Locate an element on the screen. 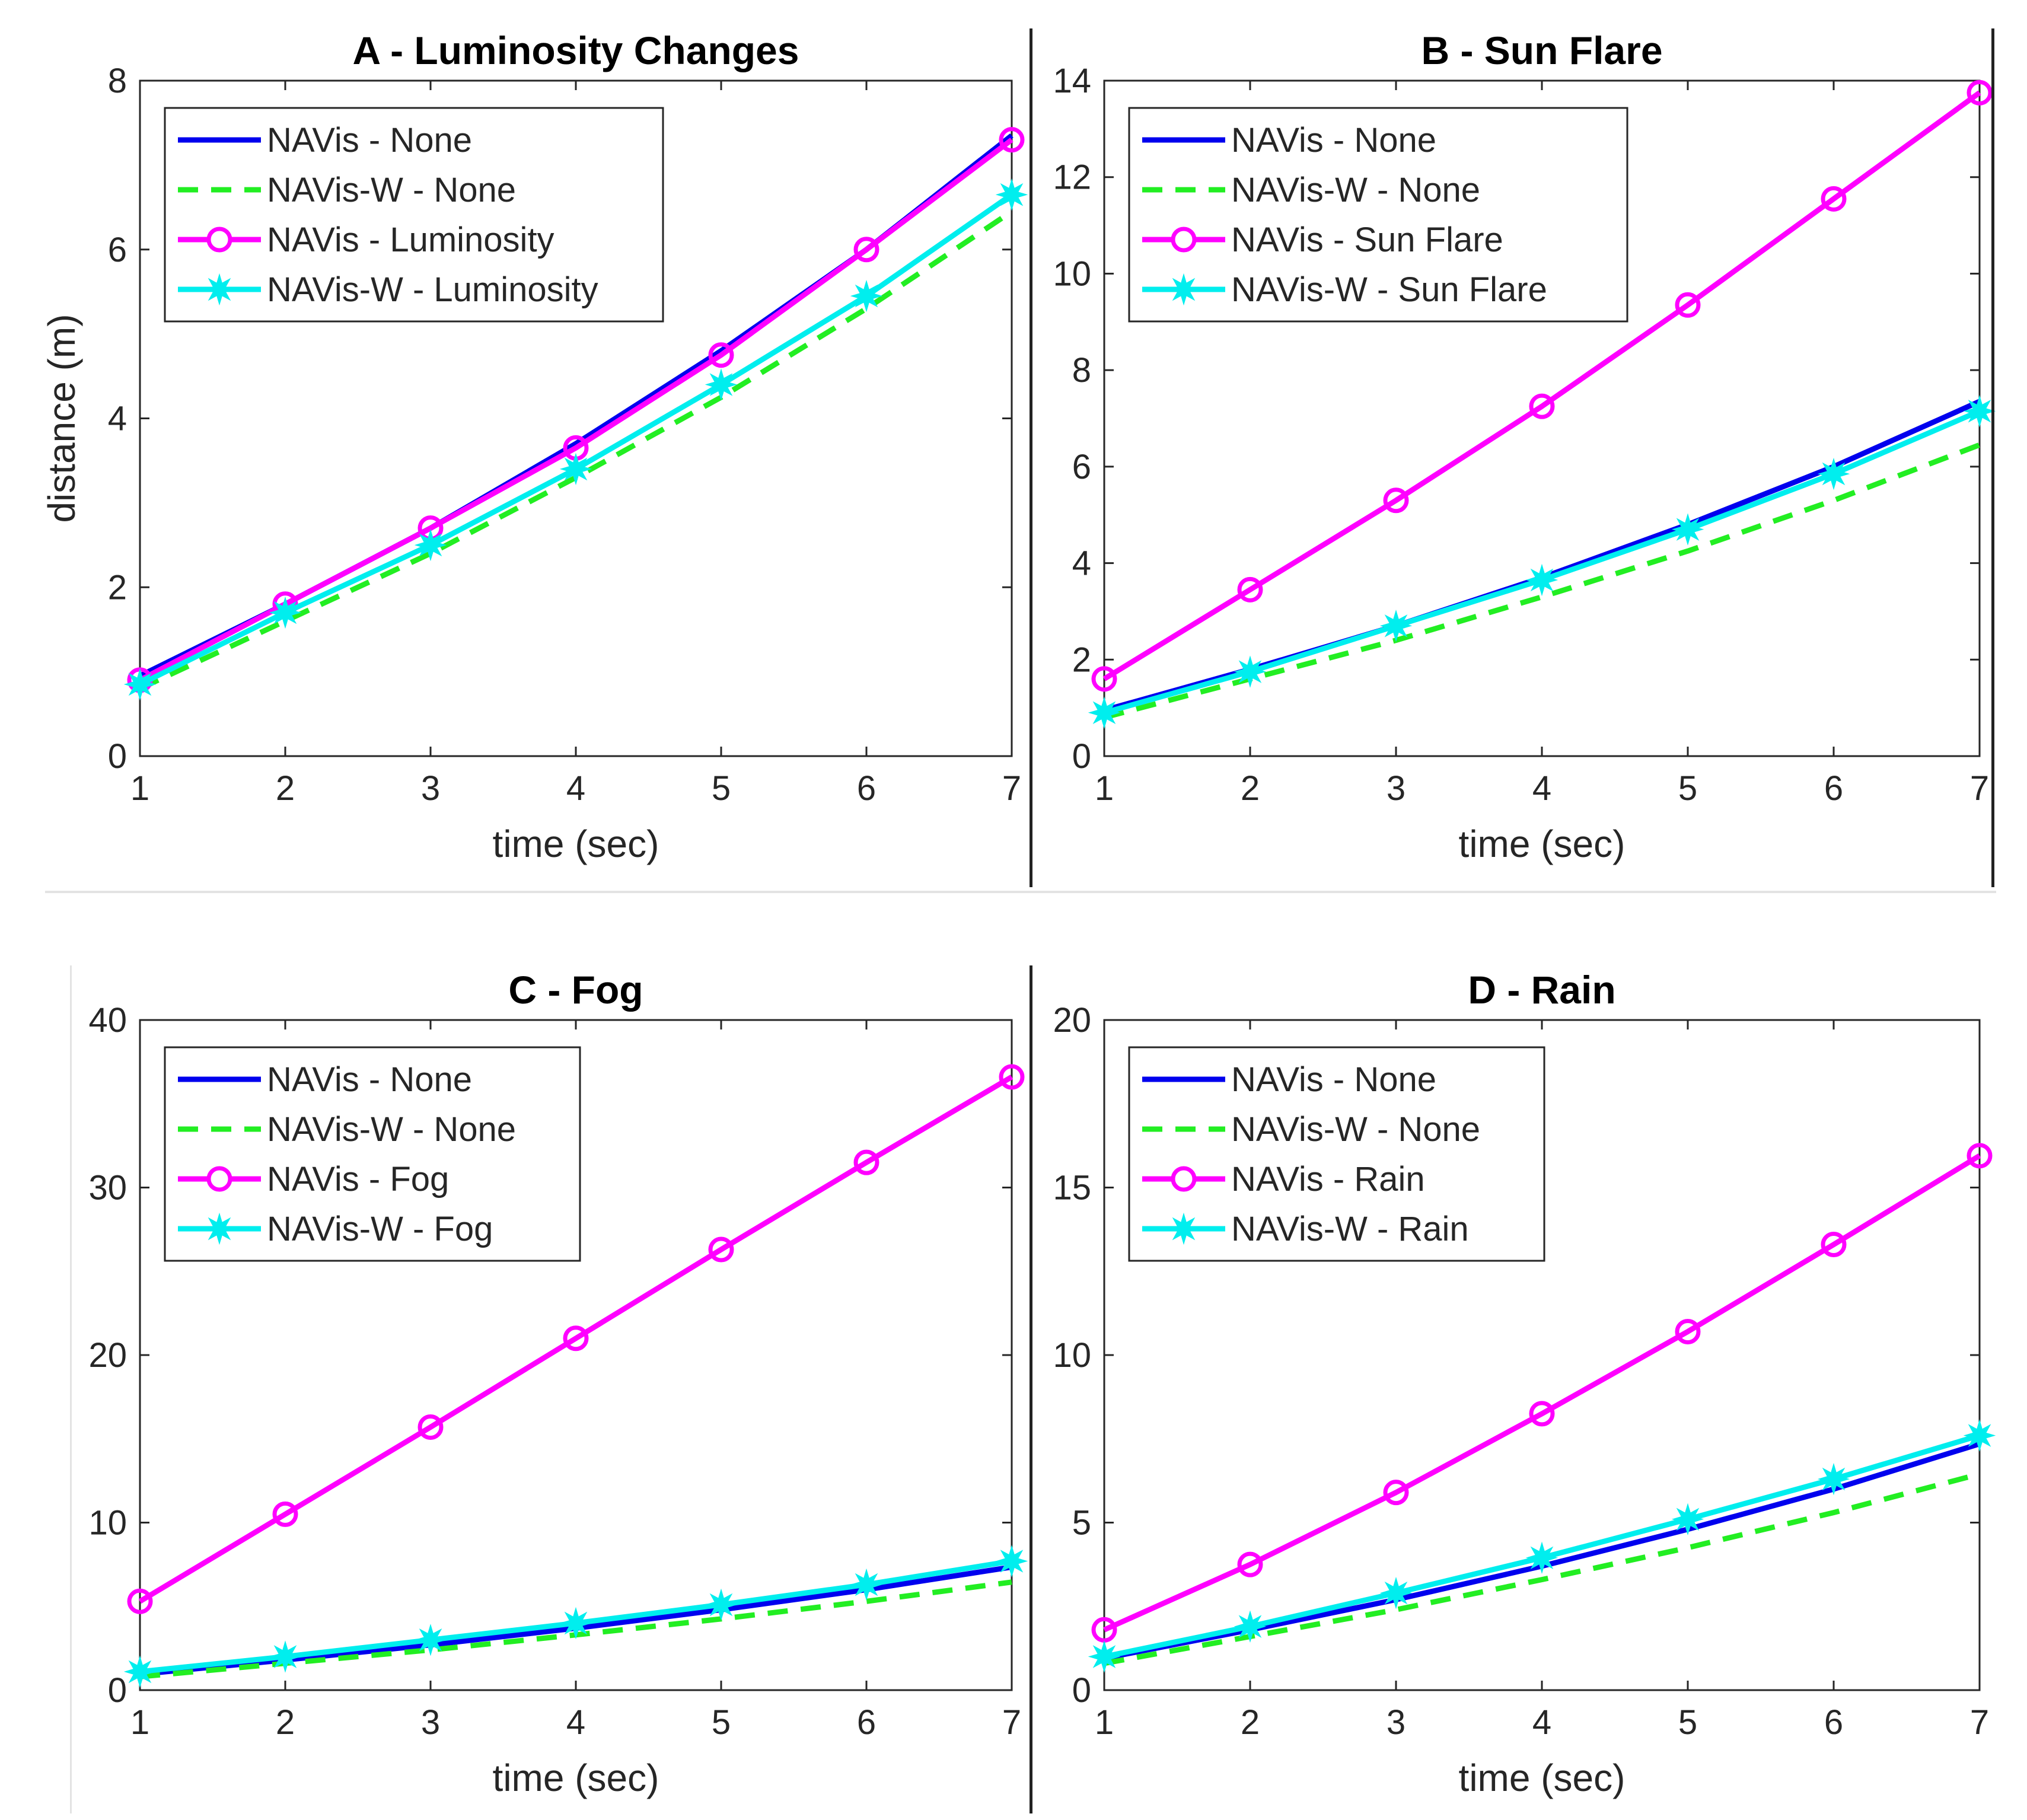  legend-label: NAVis - Sun Flare is located at coordinates (1367, 240).